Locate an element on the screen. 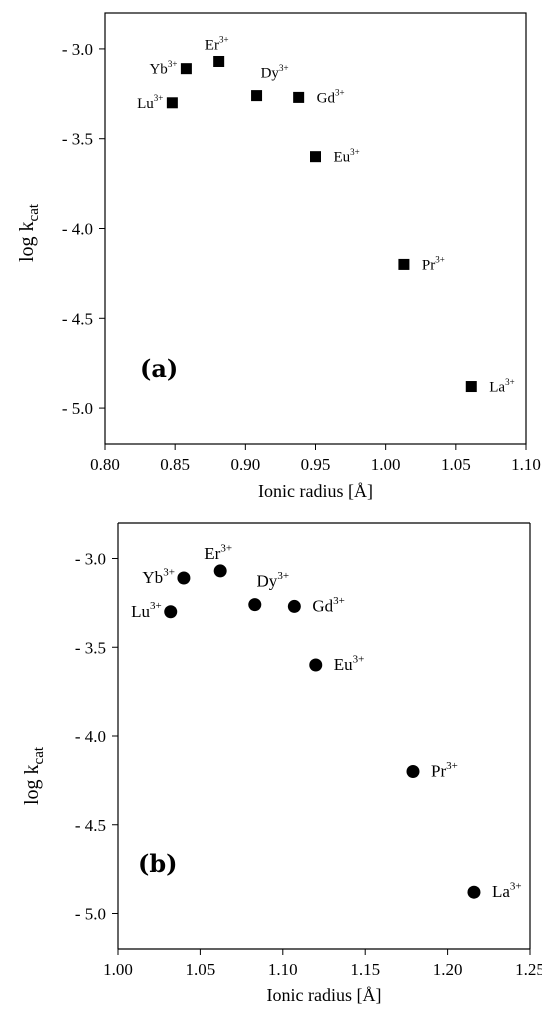 This screenshot has width=542, height=1011. x-tick-label: 0.95 is located at coordinates (316, 464).